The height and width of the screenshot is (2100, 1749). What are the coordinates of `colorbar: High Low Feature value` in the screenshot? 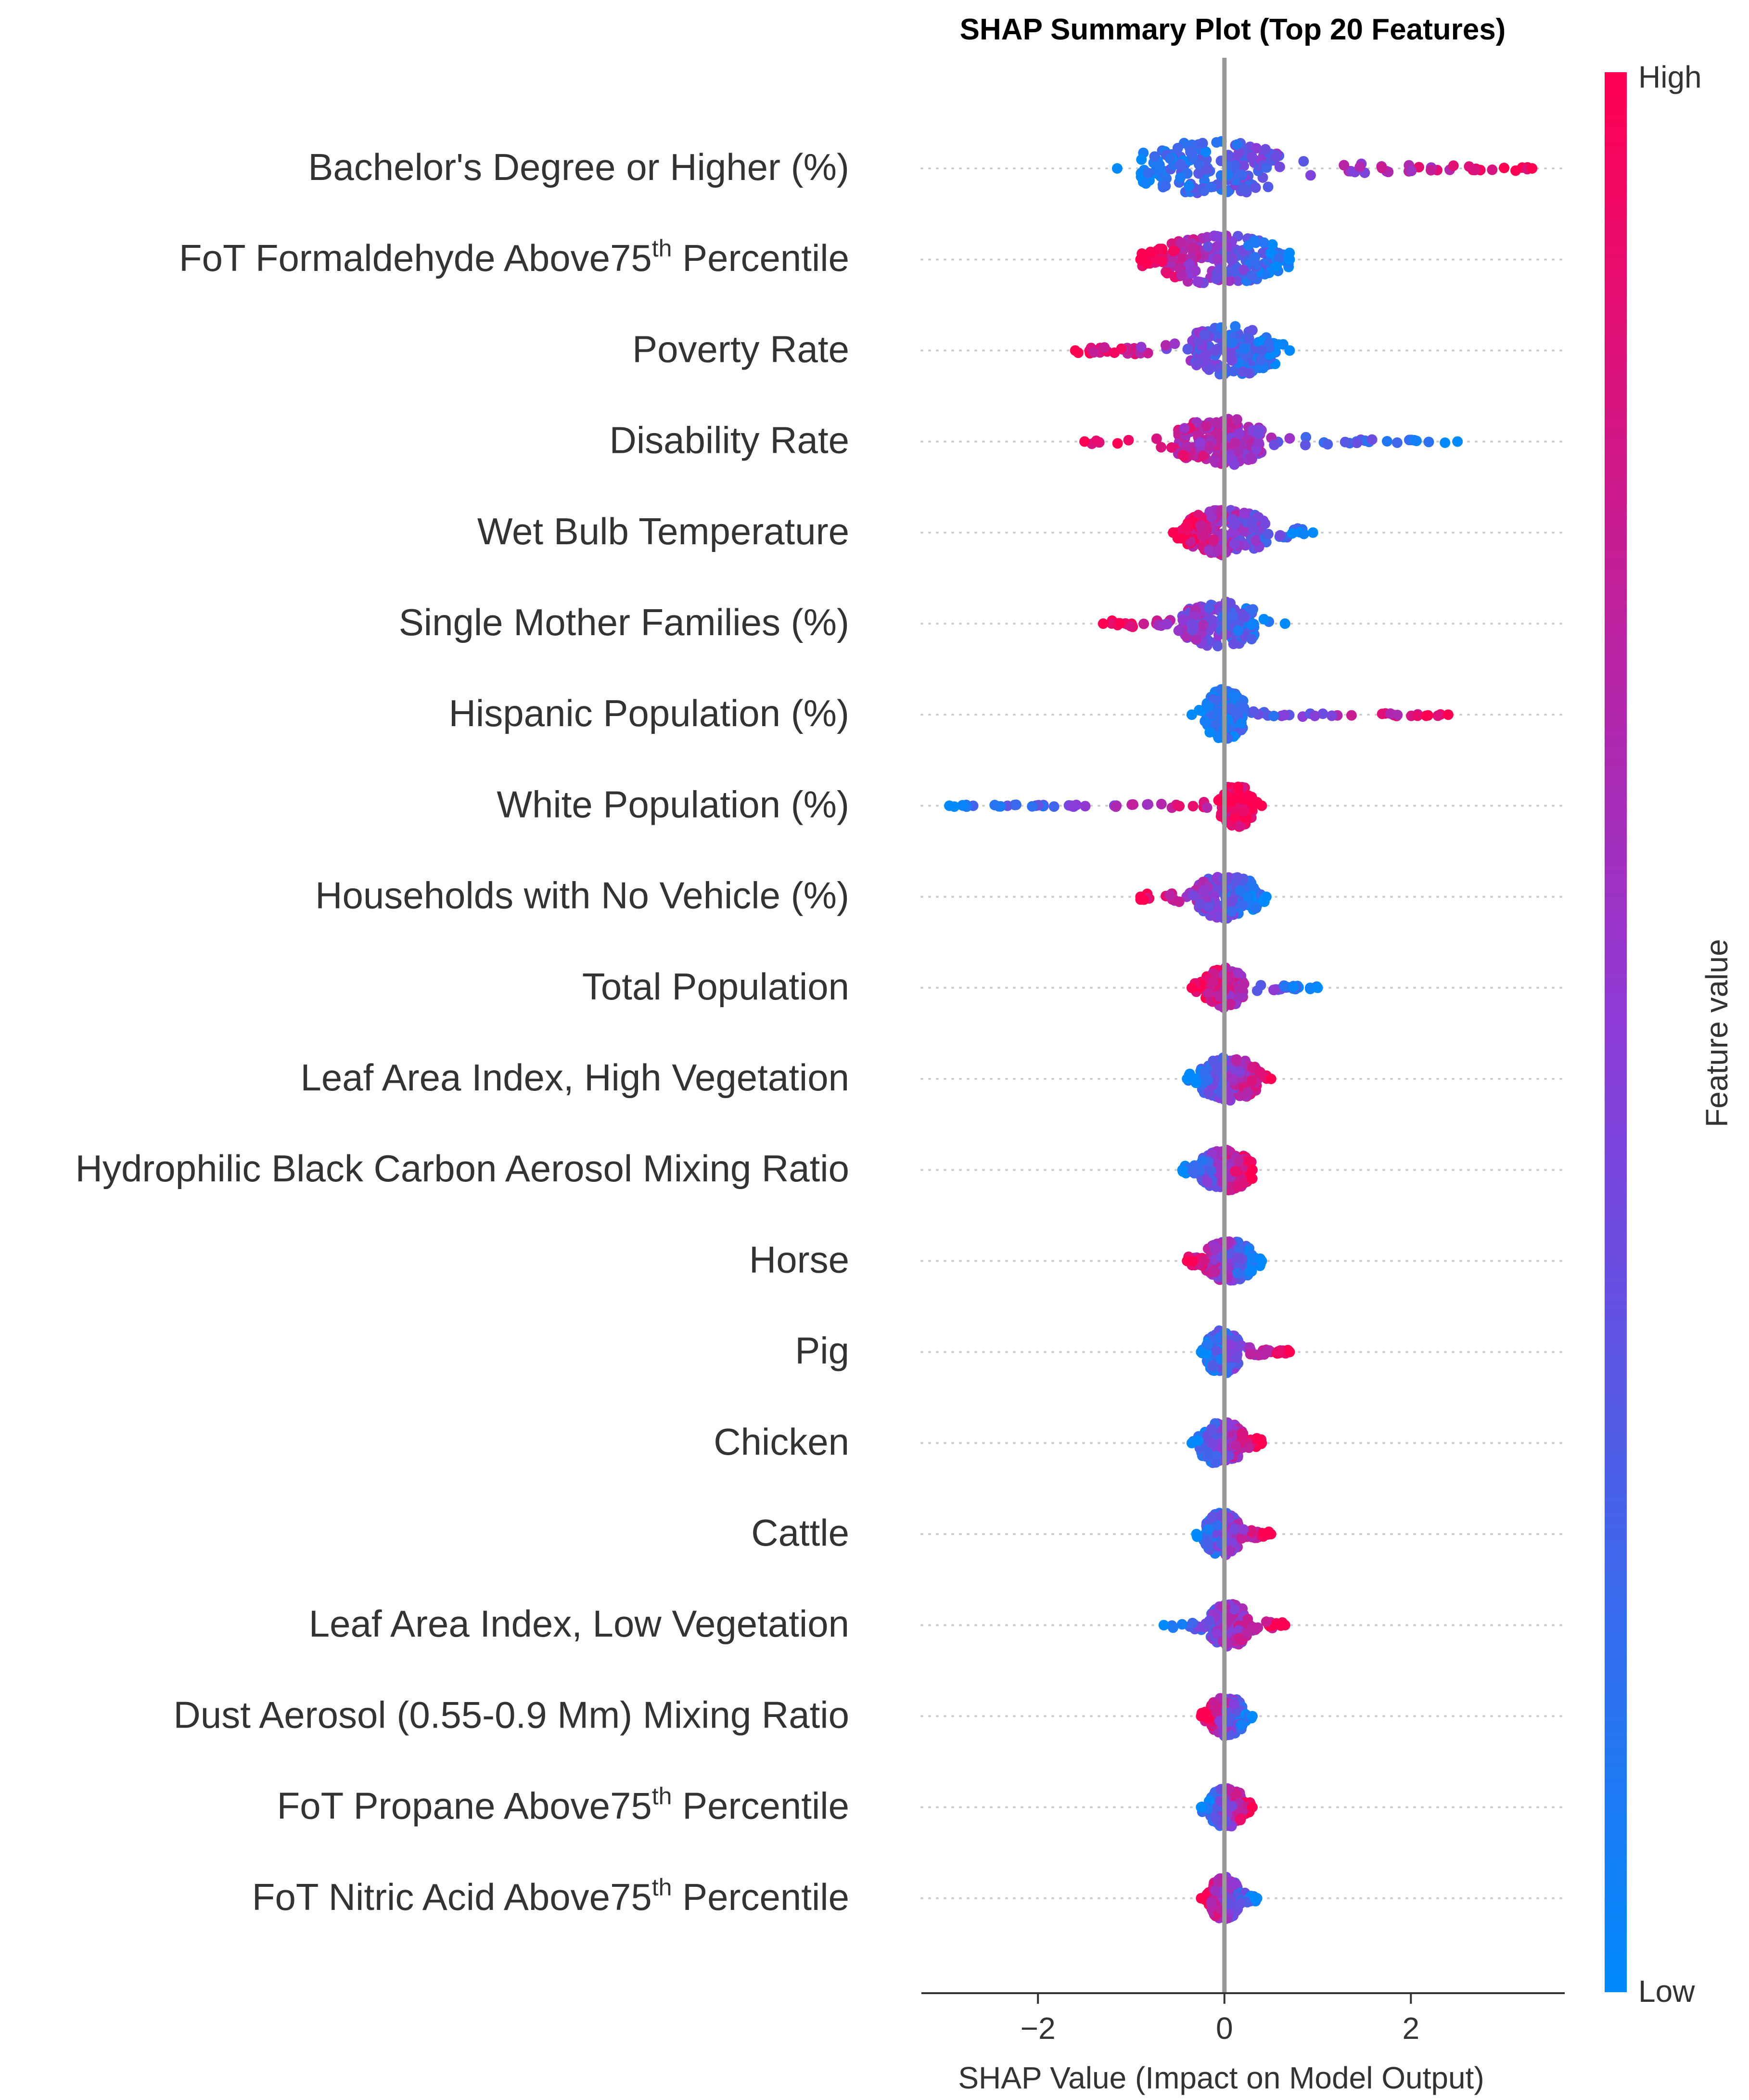 It's located at (1669, 1034).